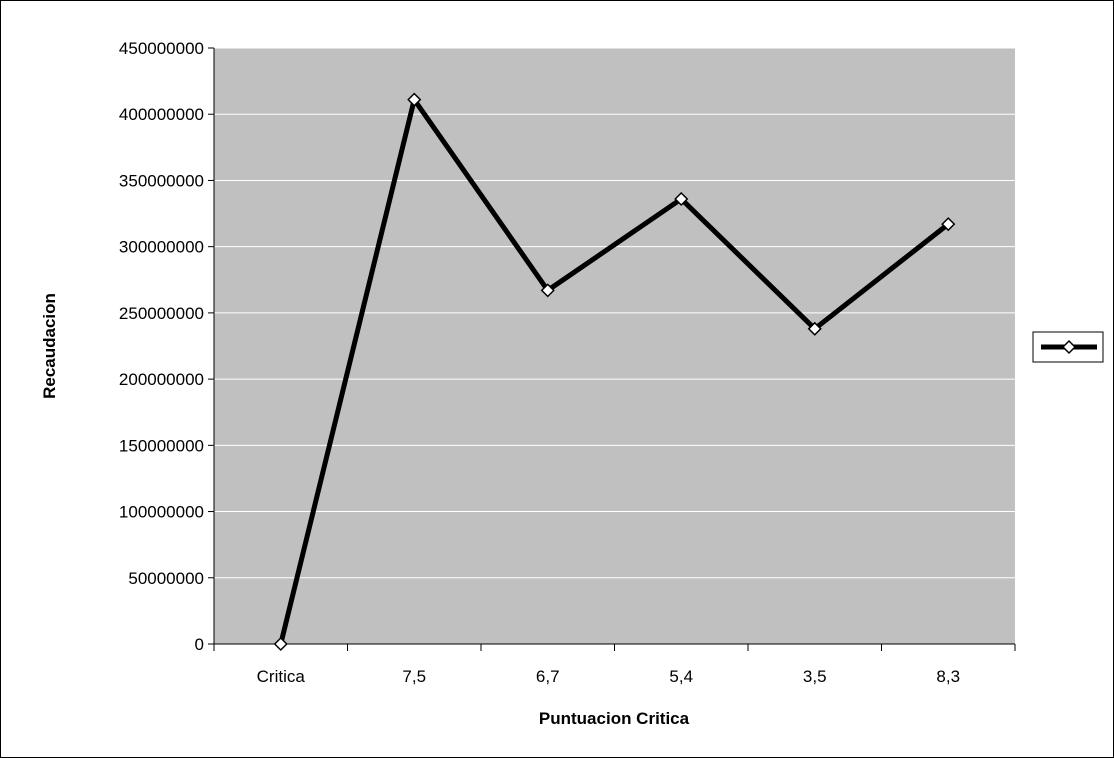  I want to click on x-tick-label: 7,5, so click(414, 676).